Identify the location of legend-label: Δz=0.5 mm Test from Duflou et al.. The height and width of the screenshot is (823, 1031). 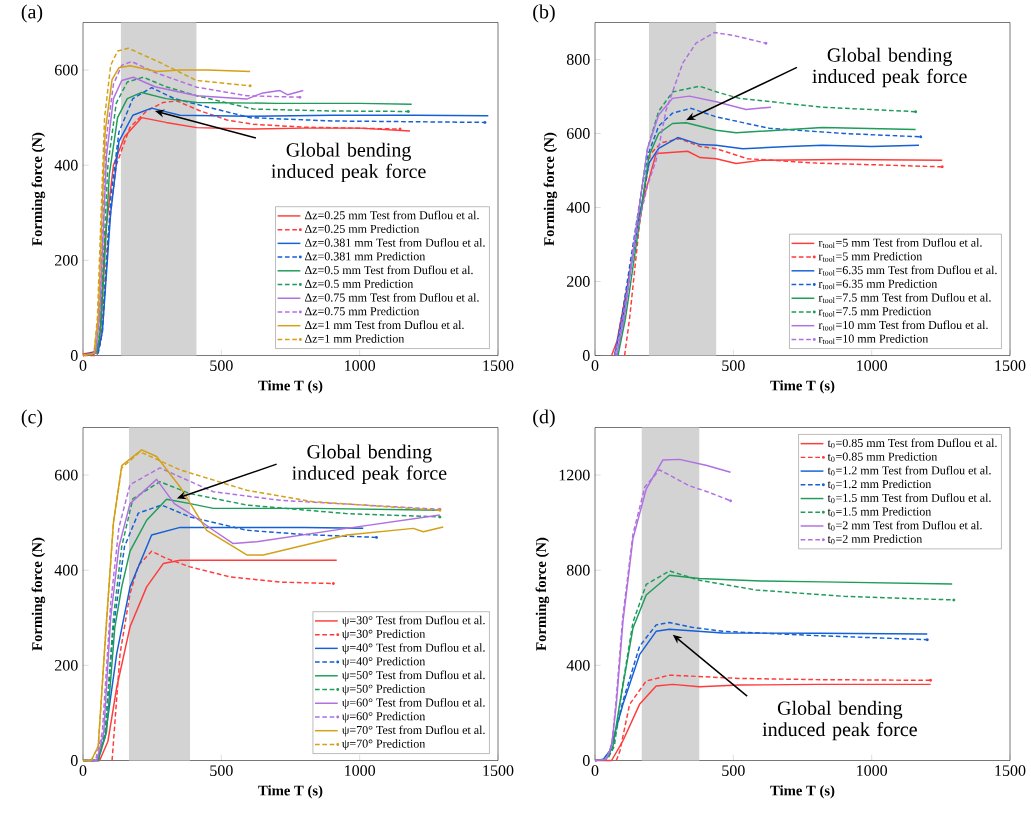
(388, 270).